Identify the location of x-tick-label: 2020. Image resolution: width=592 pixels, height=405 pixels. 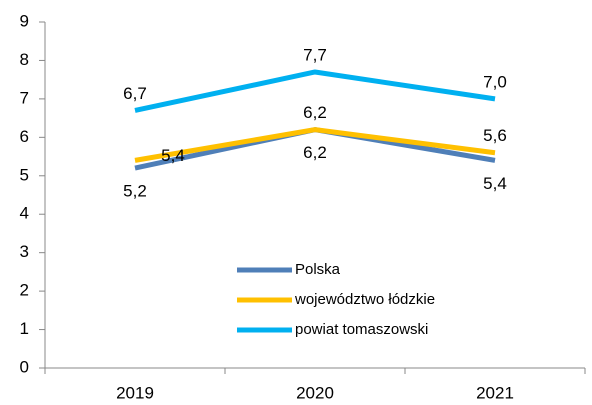
(315, 392).